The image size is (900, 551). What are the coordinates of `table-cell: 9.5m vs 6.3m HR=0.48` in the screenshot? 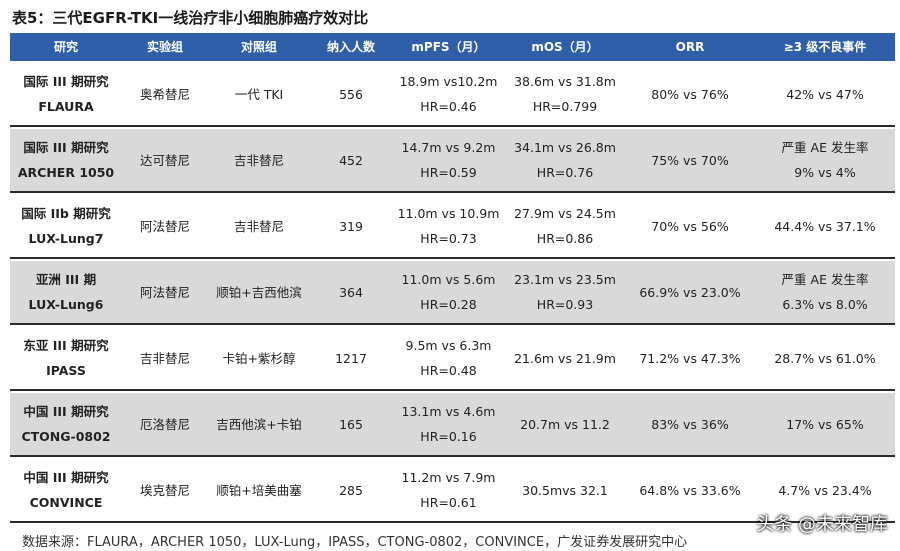 It's located at (448, 358).